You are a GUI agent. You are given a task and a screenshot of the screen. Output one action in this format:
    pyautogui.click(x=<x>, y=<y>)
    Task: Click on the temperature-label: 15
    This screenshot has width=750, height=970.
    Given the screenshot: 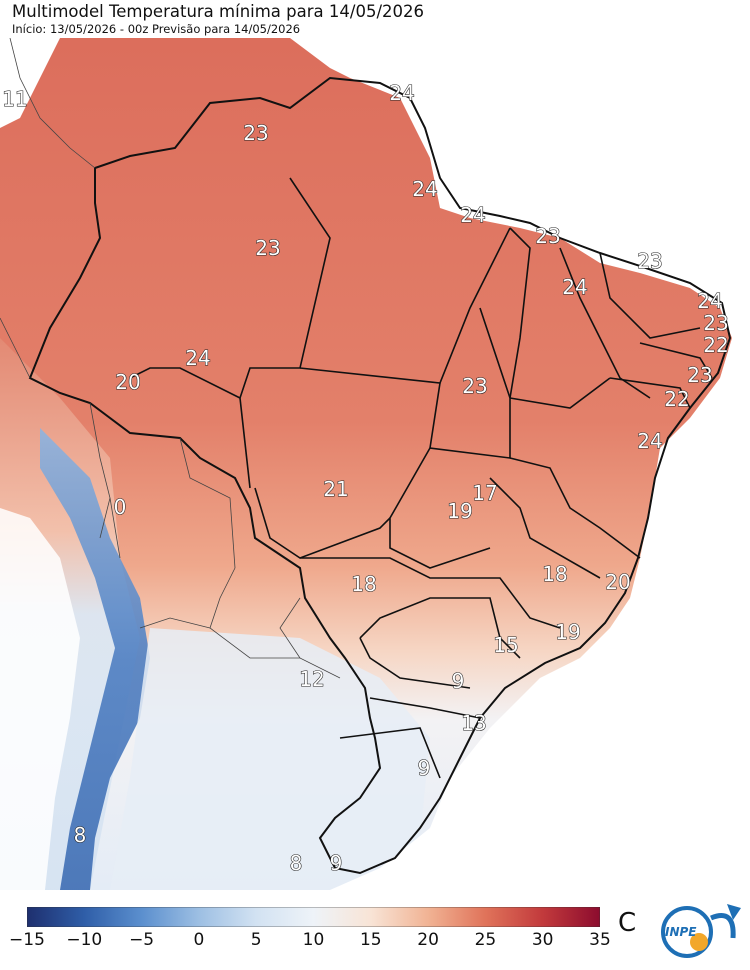 What is the action you would take?
    pyautogui.click(x=505, y=645)
    